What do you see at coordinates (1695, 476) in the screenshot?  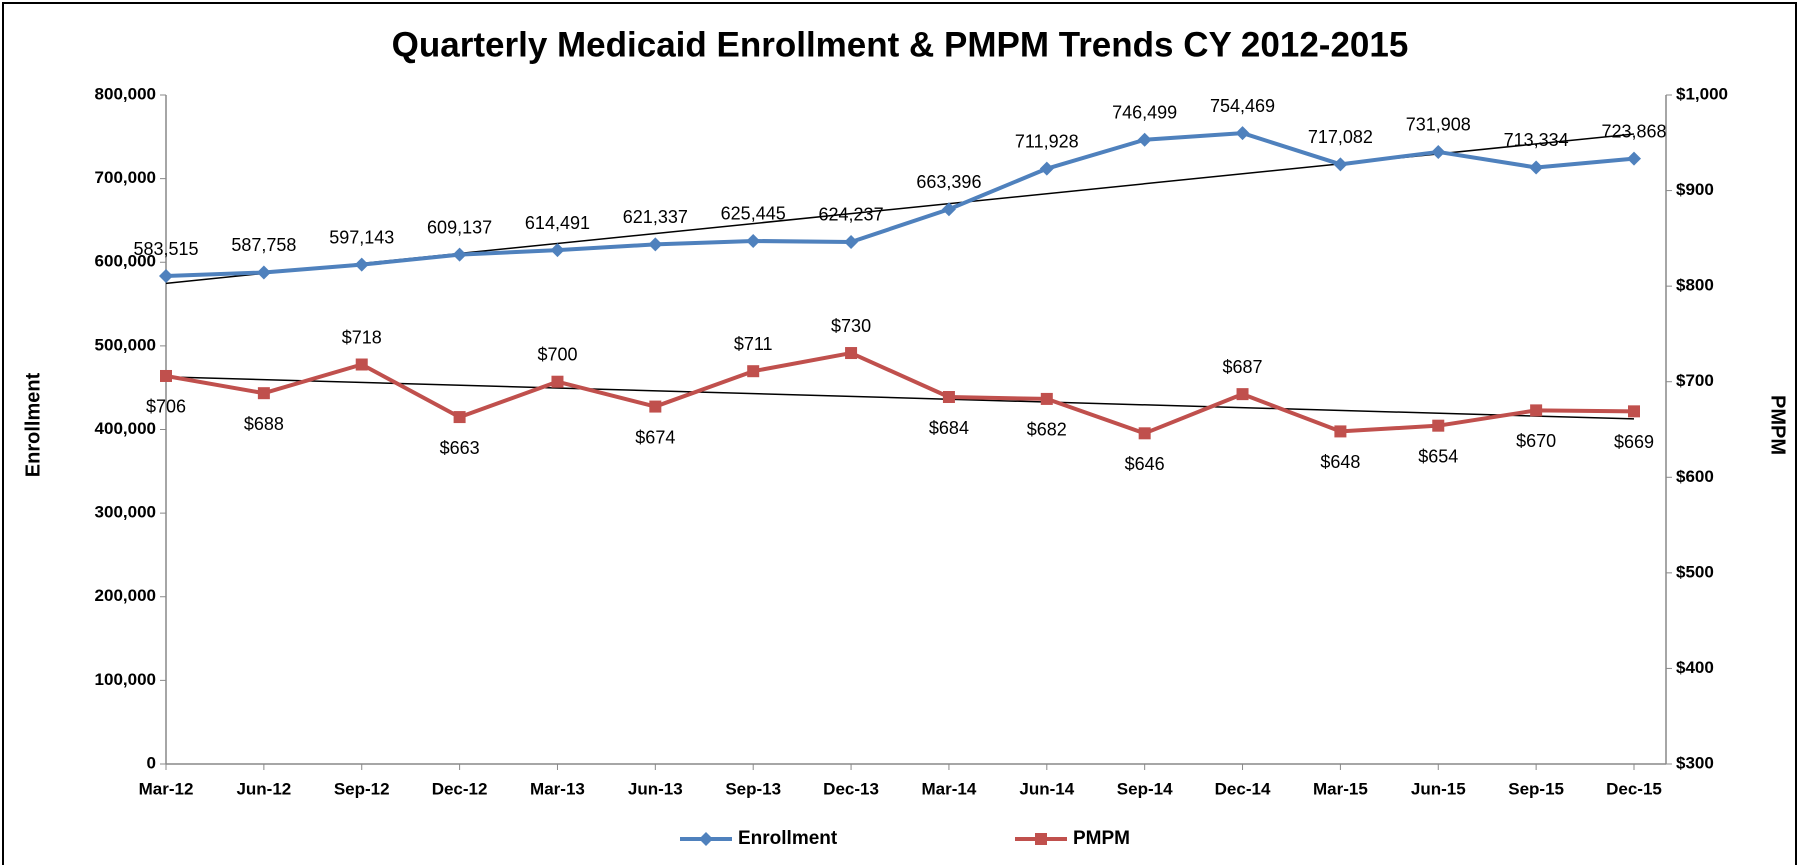 I see `y2-tick-label: $600` at bounding box center [1695, 476].